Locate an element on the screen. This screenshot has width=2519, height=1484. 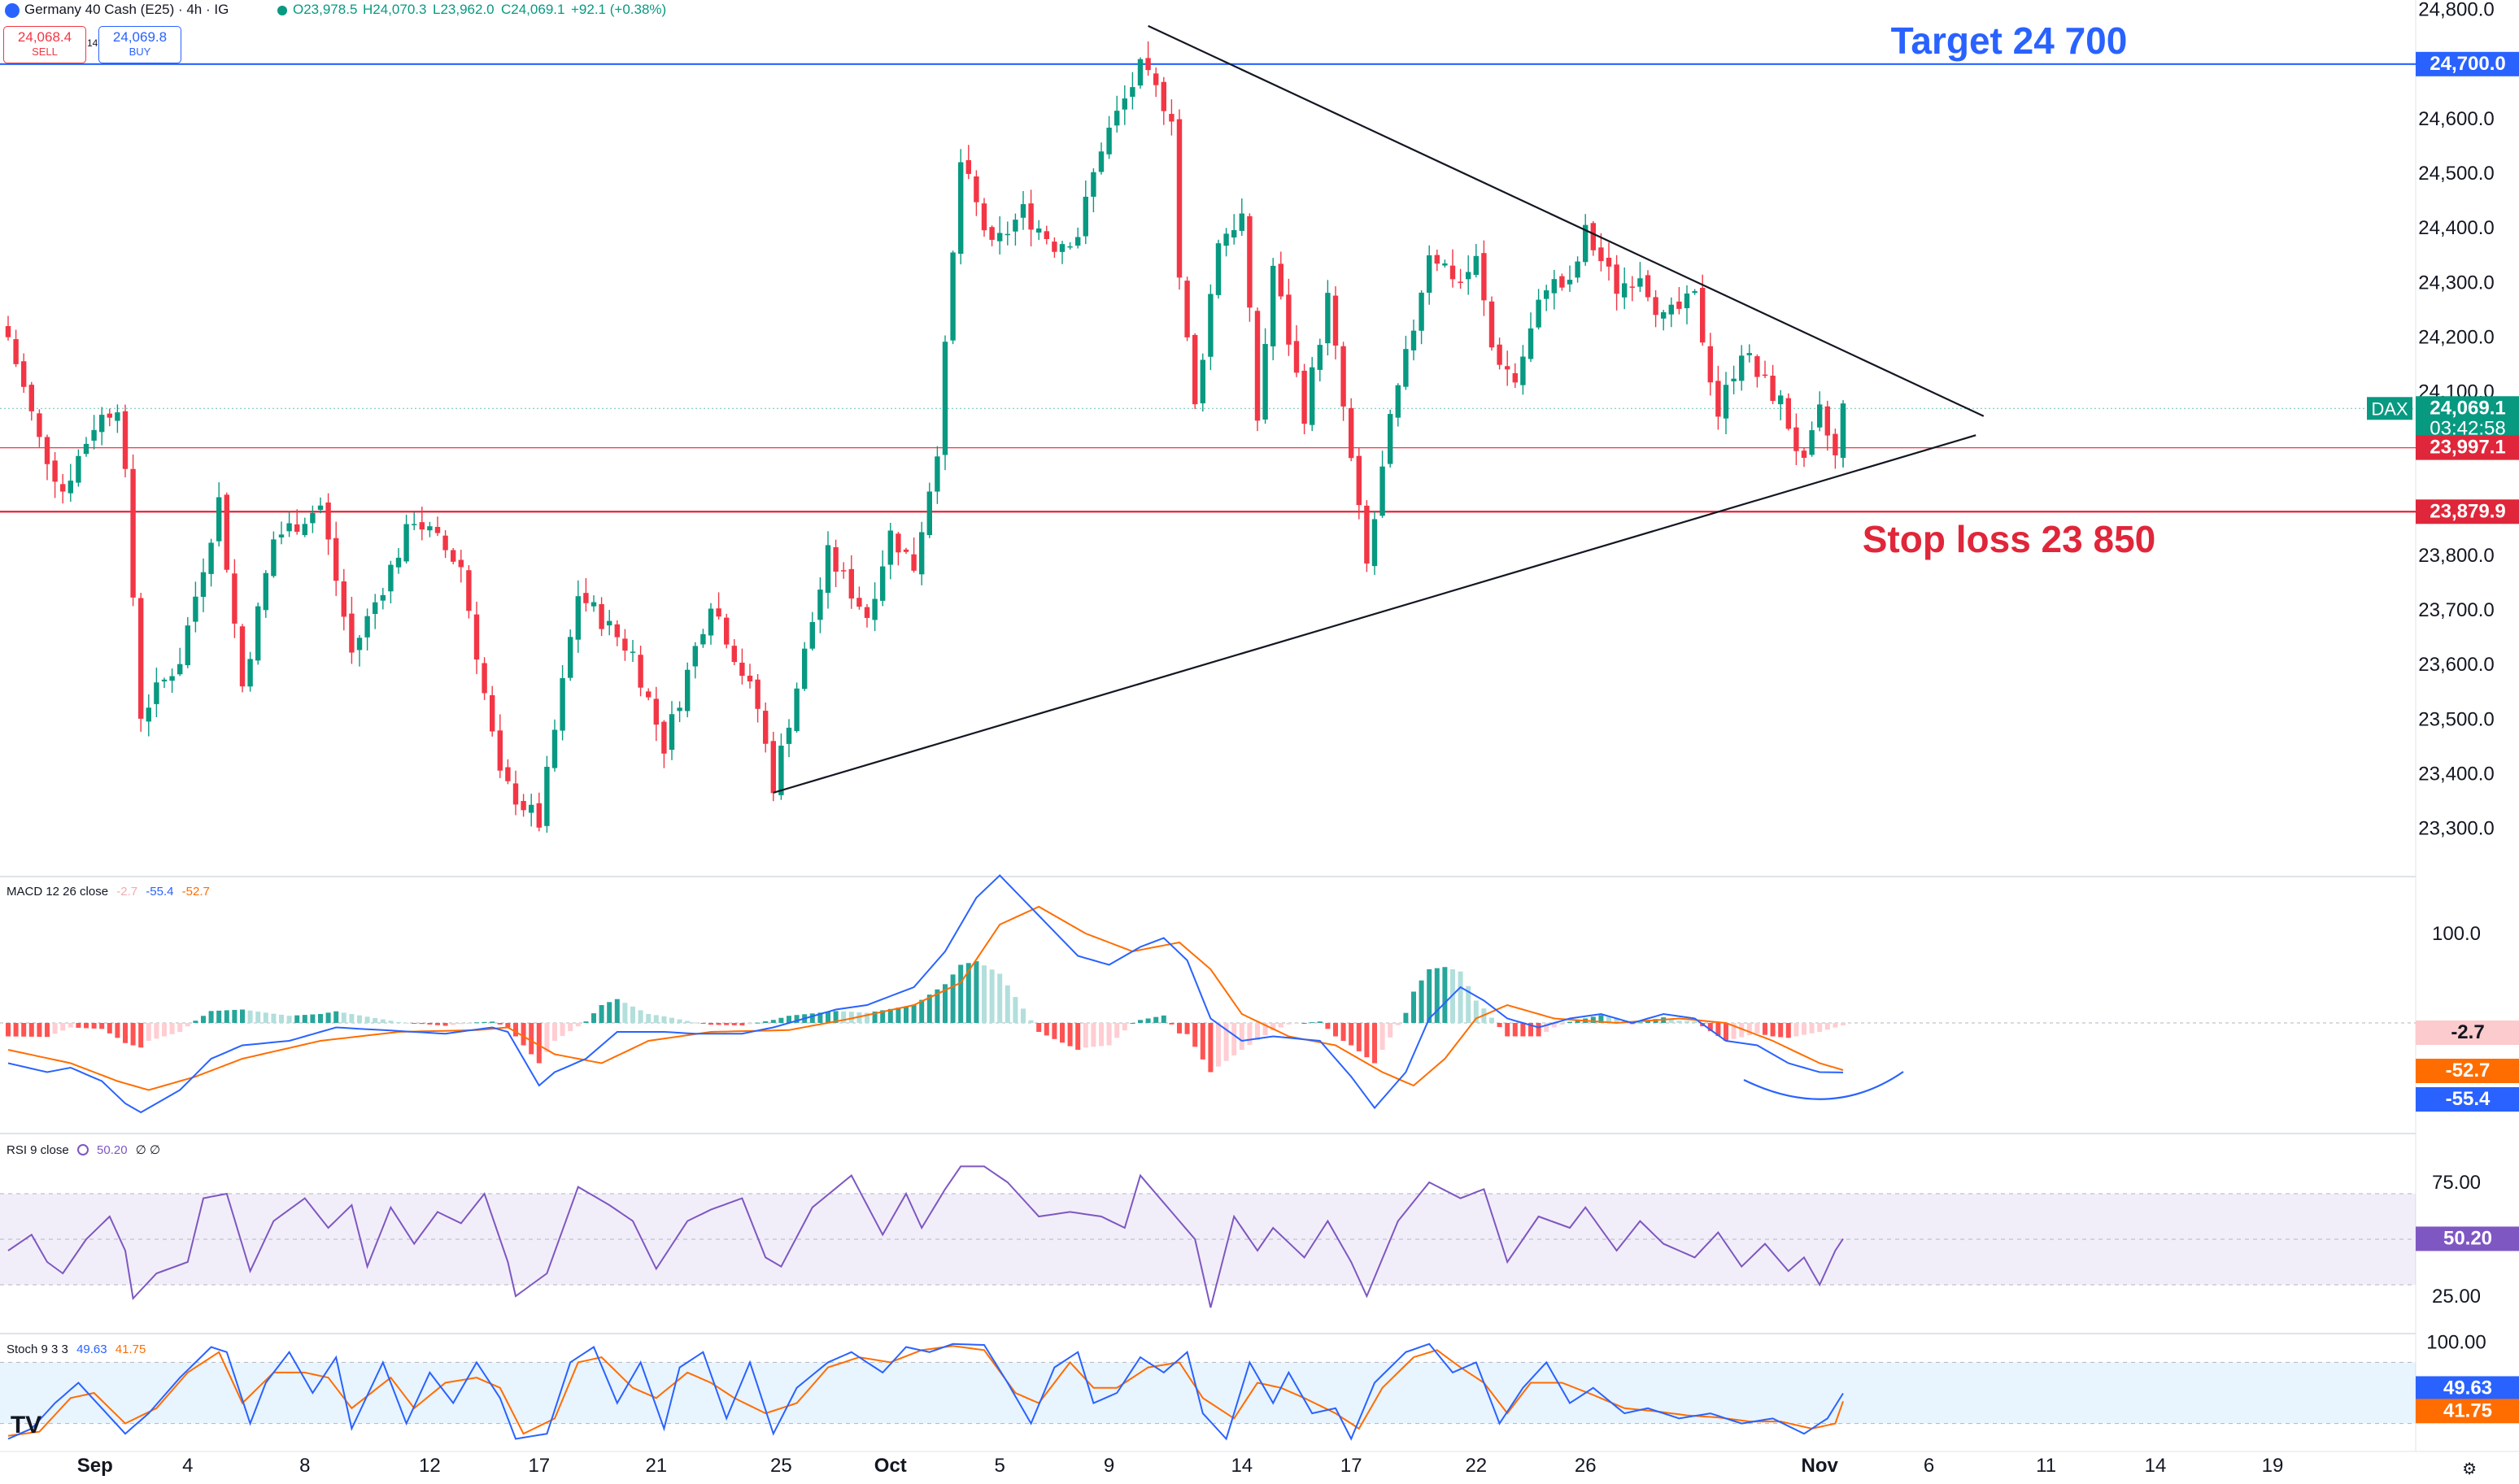
time-tick-label: 17 is located at coordinates (1351, 1466).